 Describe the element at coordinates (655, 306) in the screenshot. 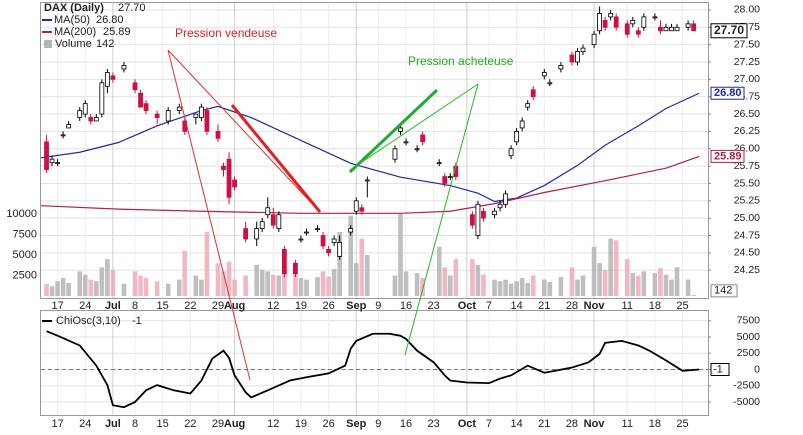

I see `x-tick-label: 18` at that location.